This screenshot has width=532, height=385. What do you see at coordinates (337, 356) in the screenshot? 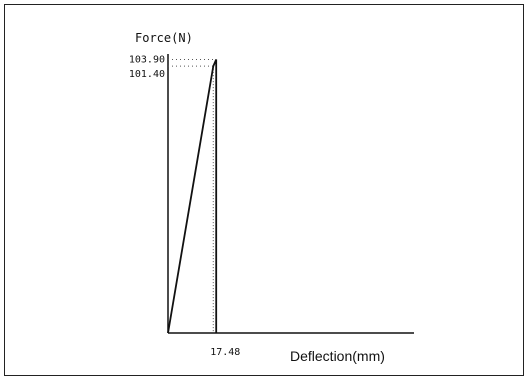
I see `x-axis-label: Deflection(mm)` at bounding box center [337, 356].